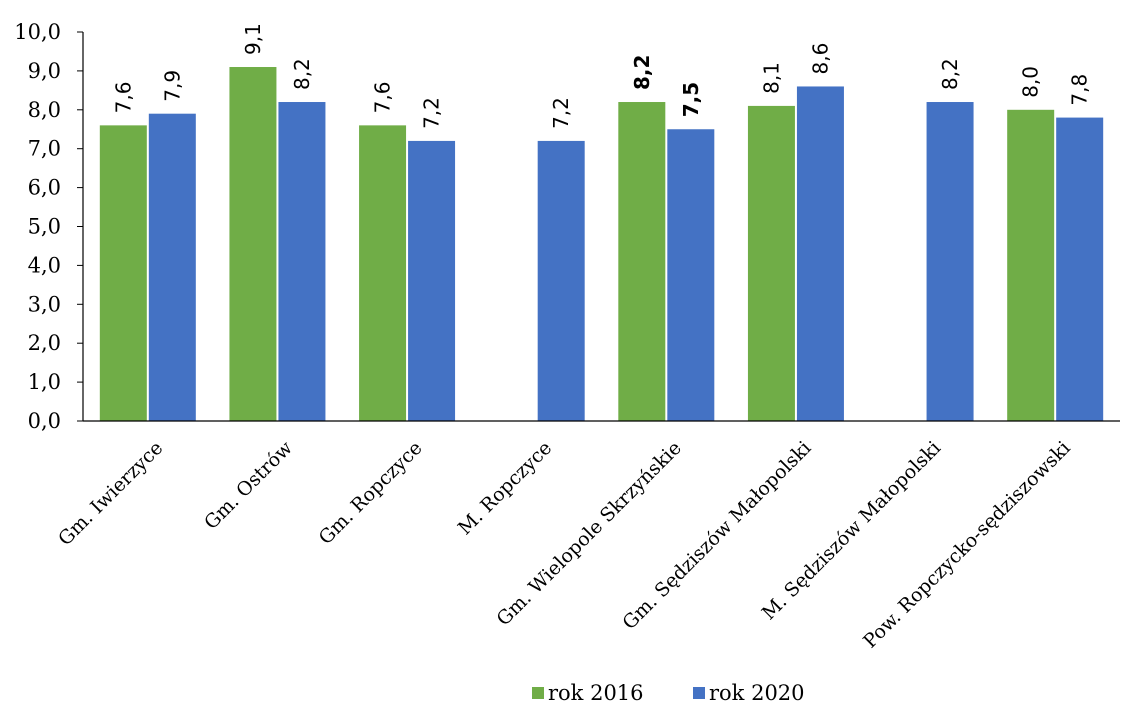 The image size is (1122, 716). Describe the element at coordinates (757, 693) in the screenshot. I see `legend-label: rok 2020` at that location.